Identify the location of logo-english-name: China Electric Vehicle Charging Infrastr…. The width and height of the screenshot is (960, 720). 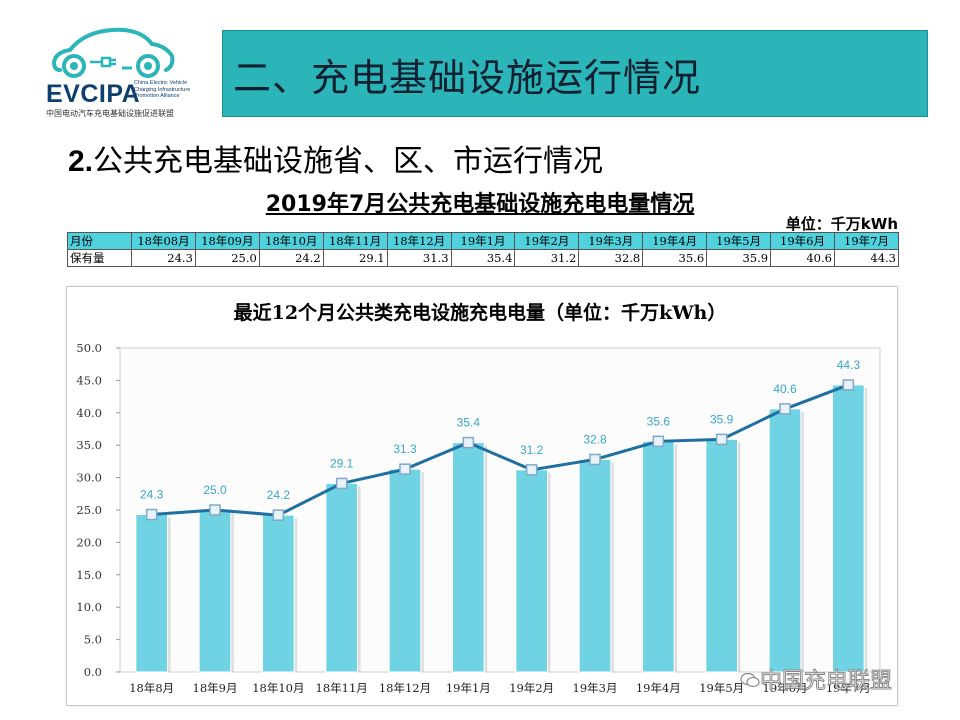
(162, 89).